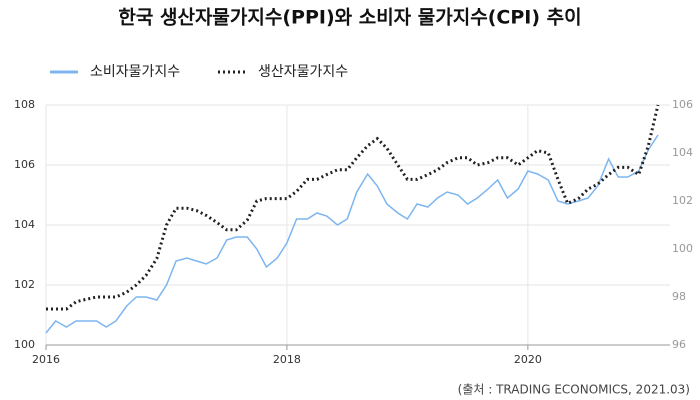  Describe the element at coordinates (24, 224) in the screenshot. I see `y-tick-label: 104` at that location.